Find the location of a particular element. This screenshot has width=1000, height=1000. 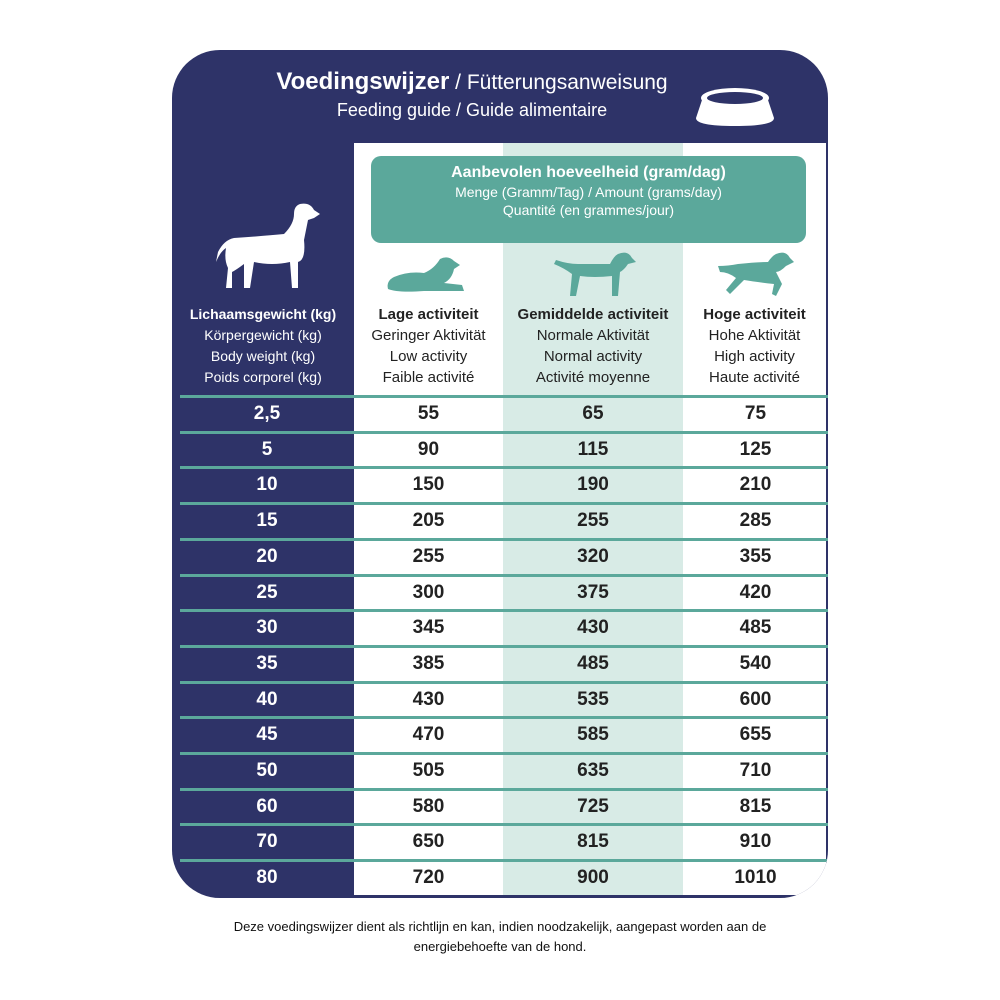

high-activity-cell: 125 is located at coordinates (755, 449).